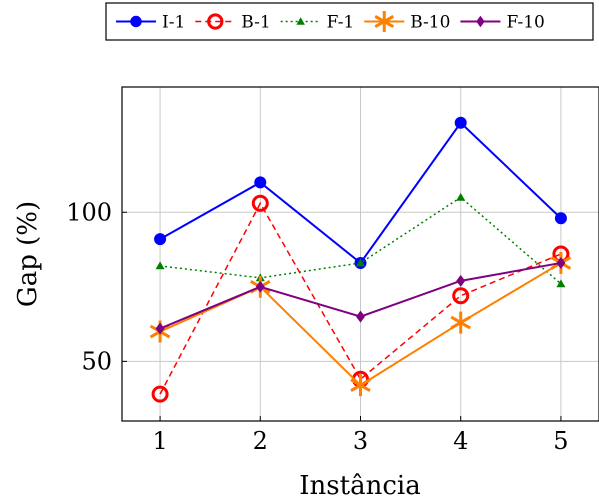 Image resolution: width=599 pixels, height=504 pixels. What do you see at coordinates (173, 23) in the screenshot?
I see `legend-label: I-1` at bounding box center [173, 23].